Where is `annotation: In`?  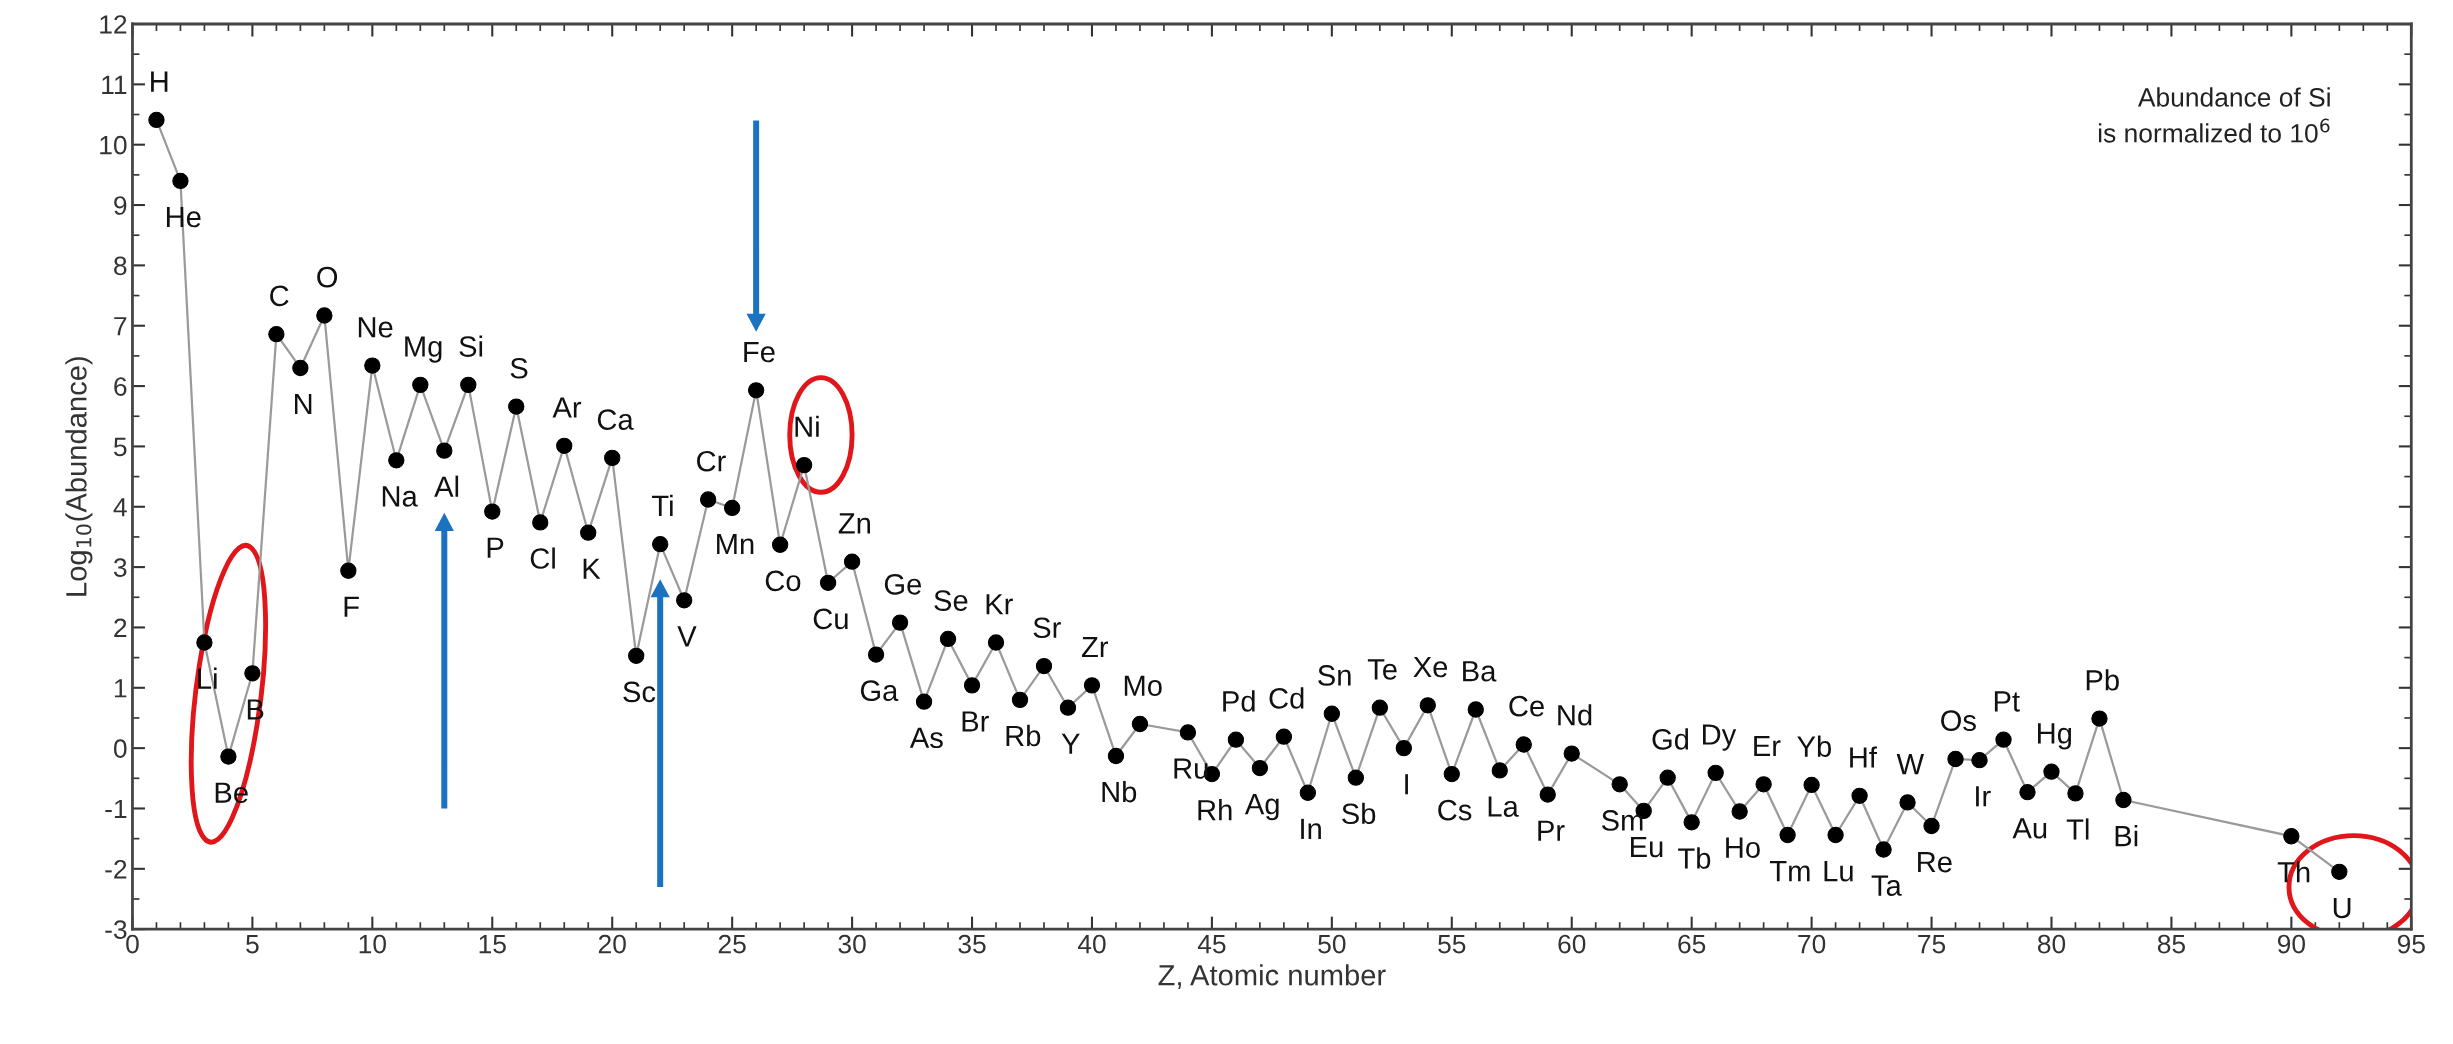 annotation: In is located at coordinates (1311, 828).